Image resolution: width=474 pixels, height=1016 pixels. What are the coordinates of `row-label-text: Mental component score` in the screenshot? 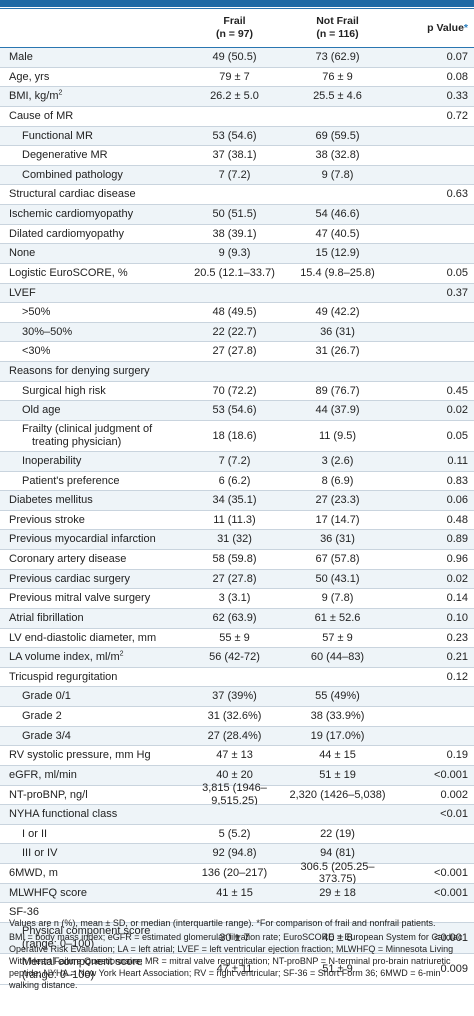 It's located at (82, 962).